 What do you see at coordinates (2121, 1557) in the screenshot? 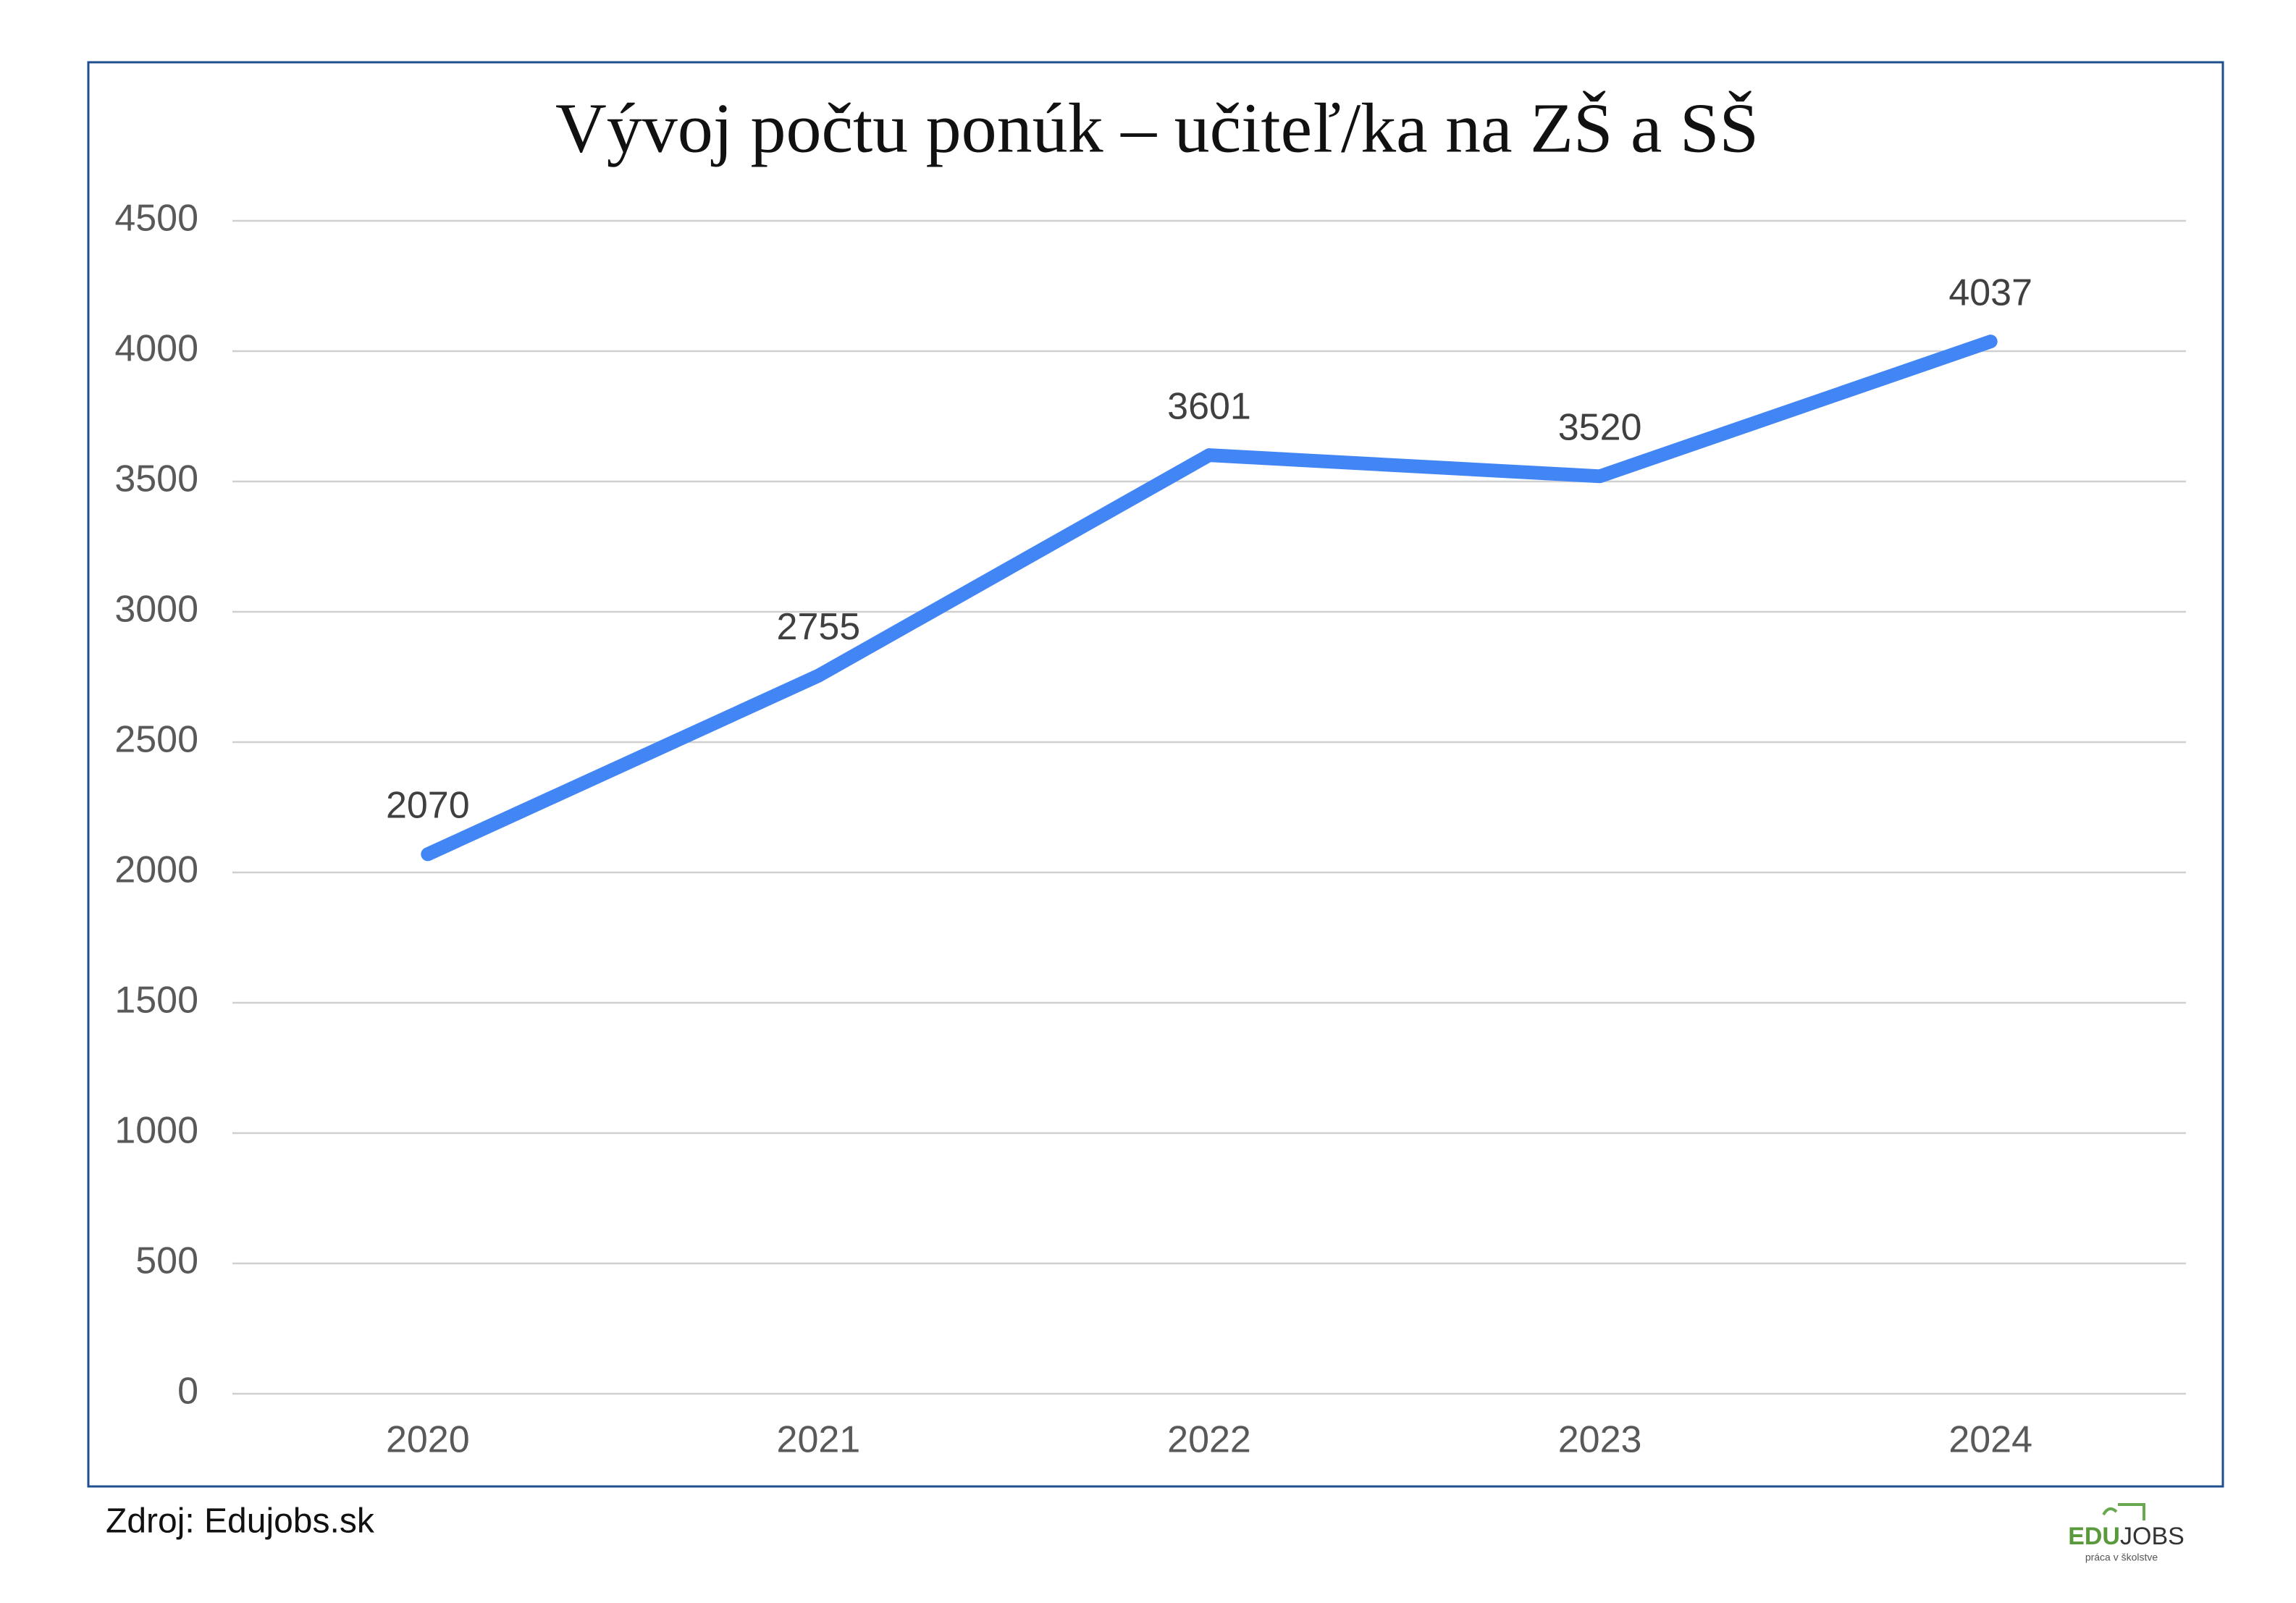
I see `logo-tagline: práca v školstve` at bounding box center [2121, 1557].